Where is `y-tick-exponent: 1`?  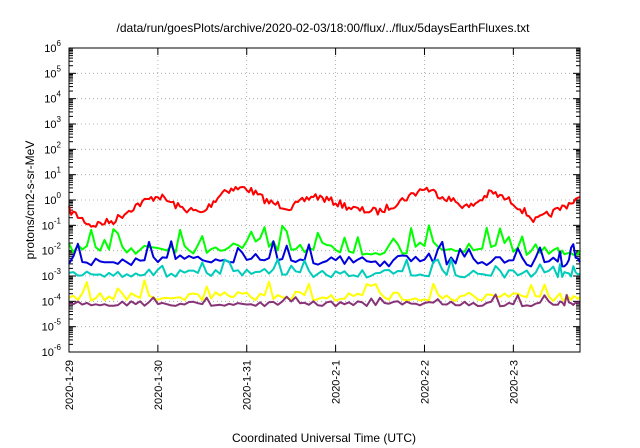 y-tick-exponent: 1 is located at coordinates (59, 170).